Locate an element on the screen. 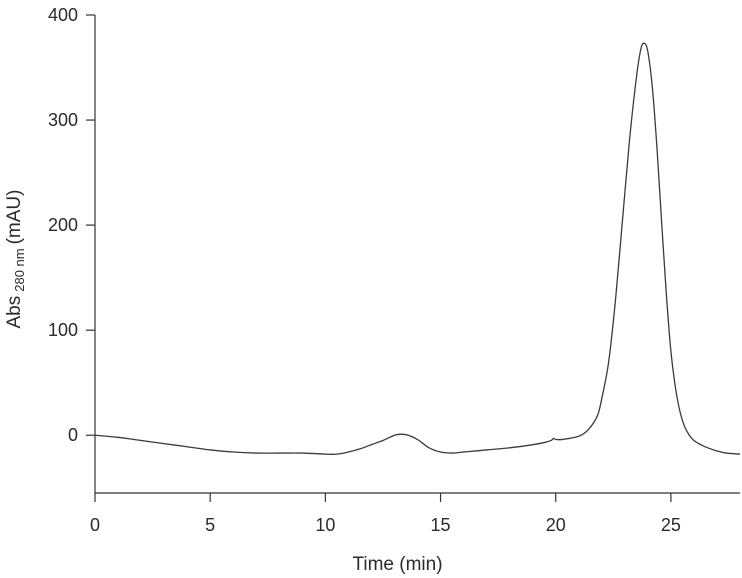 The image size is (742, 578). x-axis-label: Time (min) is located at coordinates (397, 564).